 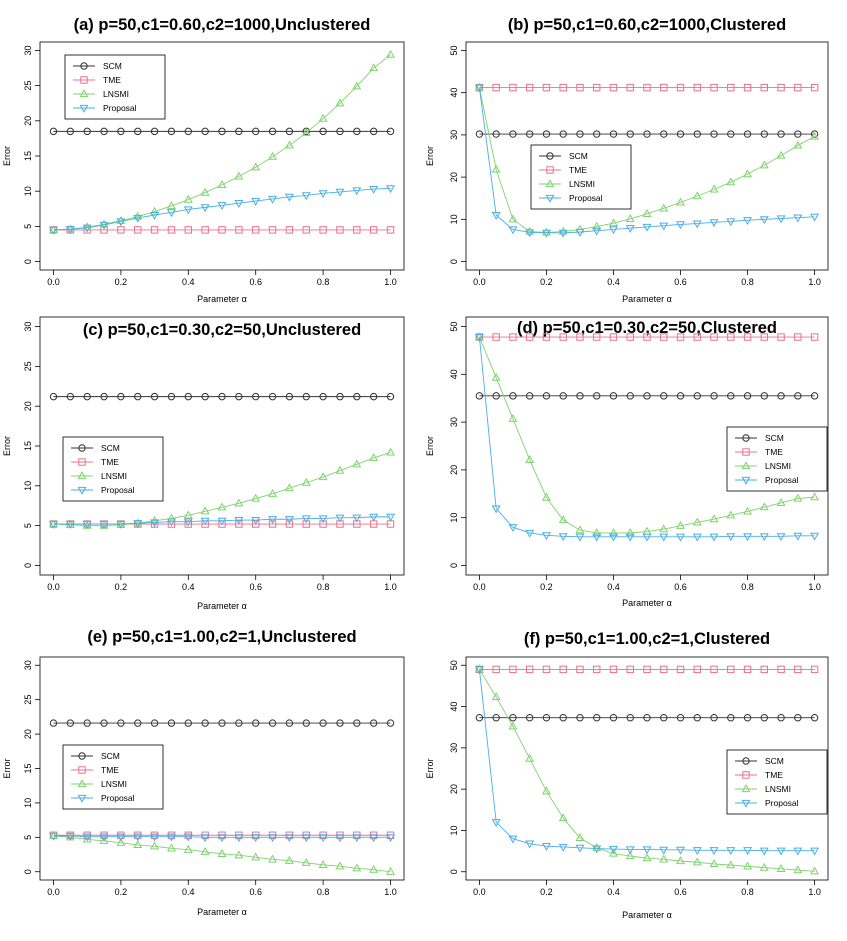 What do you see at coordinates (546, 282) in the screenshot?
I see `x-tick-label: 0.2` at bounding box center [546, 282].